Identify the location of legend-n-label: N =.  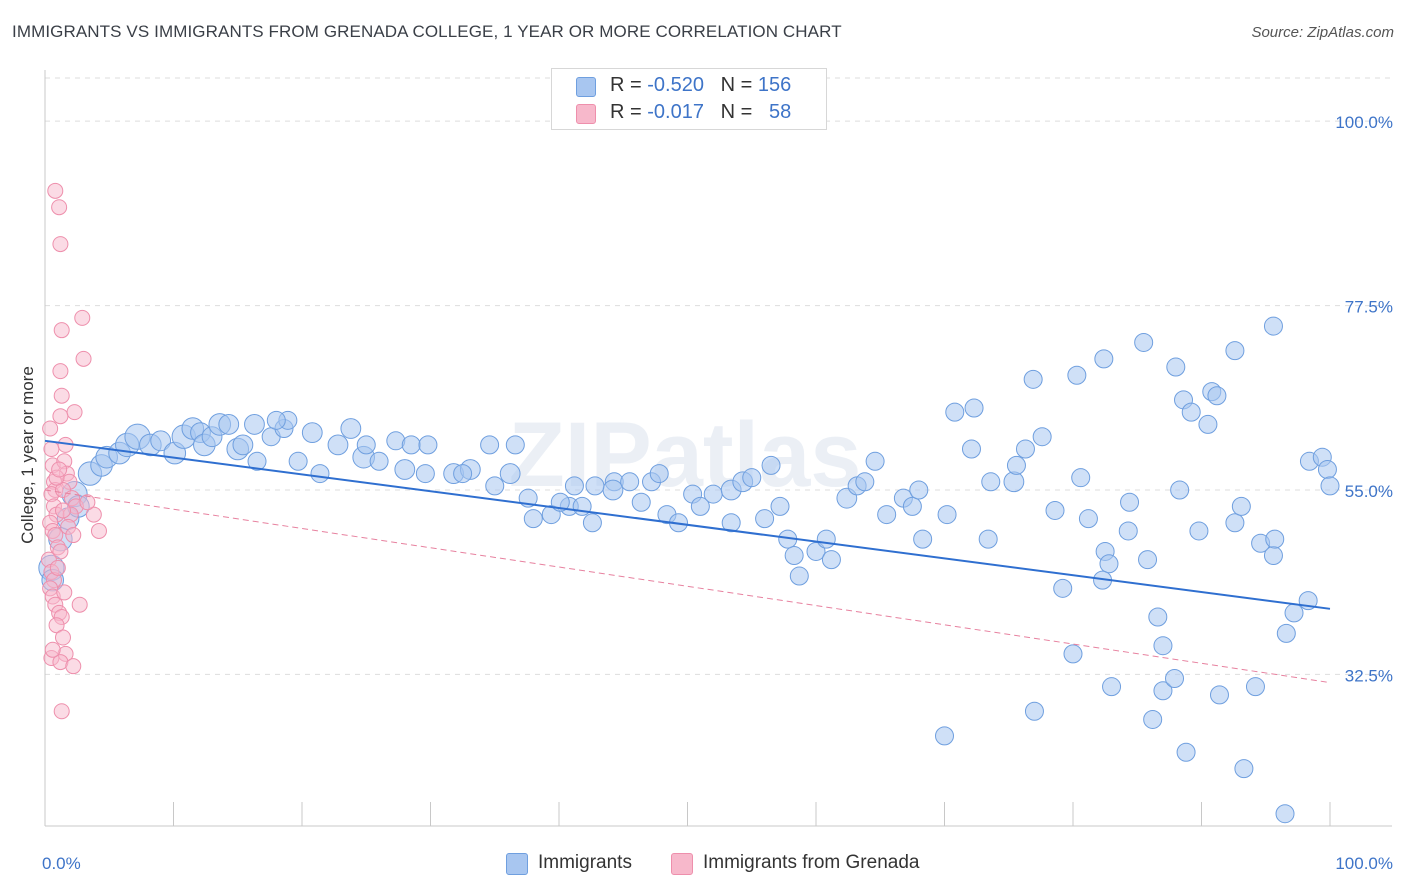
(736, 85).